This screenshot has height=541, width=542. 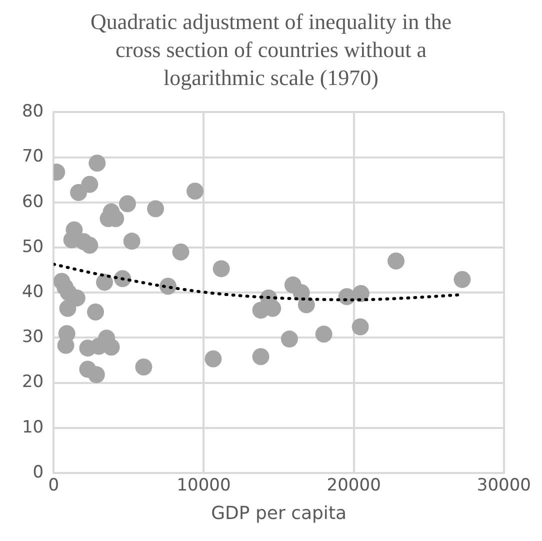 I want to click on y-tick-label: 30, so click(x=33, y=337).